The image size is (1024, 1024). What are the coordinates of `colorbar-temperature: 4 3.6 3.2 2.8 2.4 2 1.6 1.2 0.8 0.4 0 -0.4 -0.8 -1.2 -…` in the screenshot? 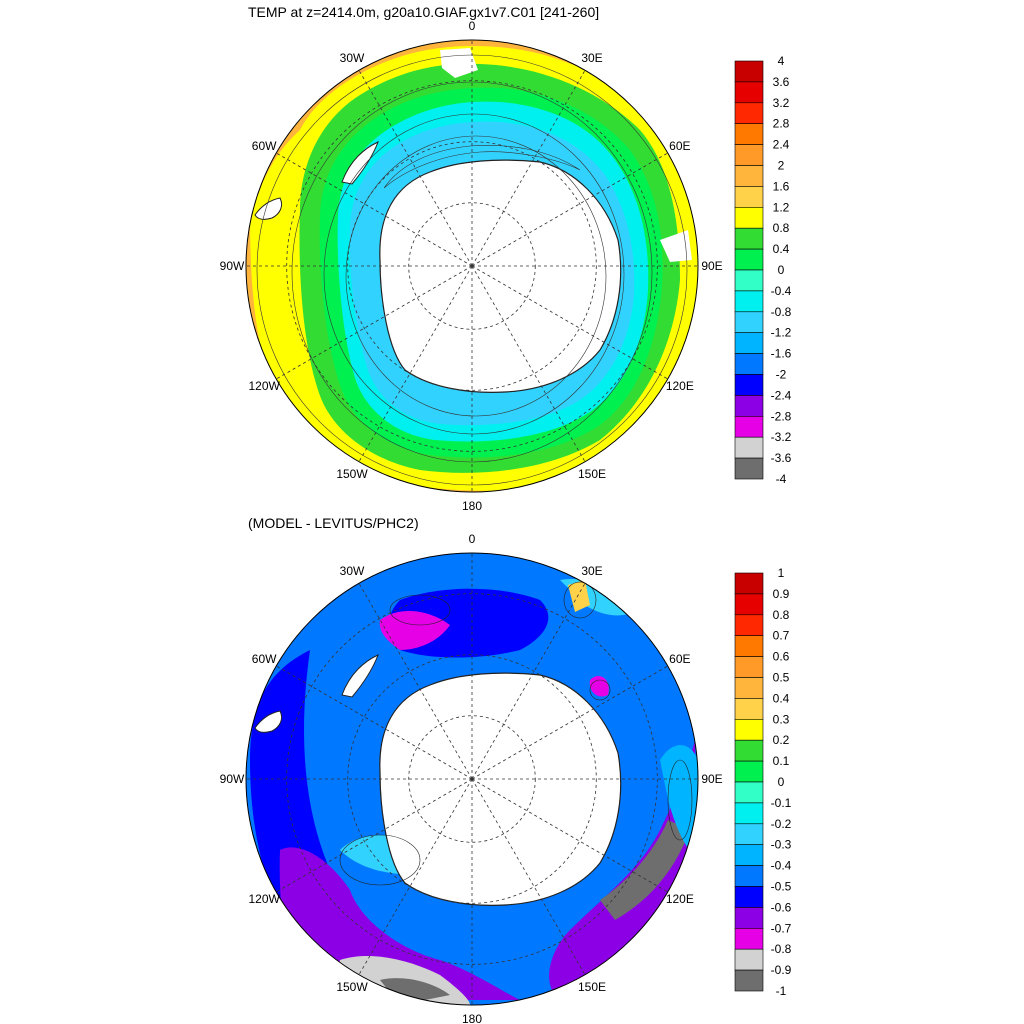 It's located at (763, 270).